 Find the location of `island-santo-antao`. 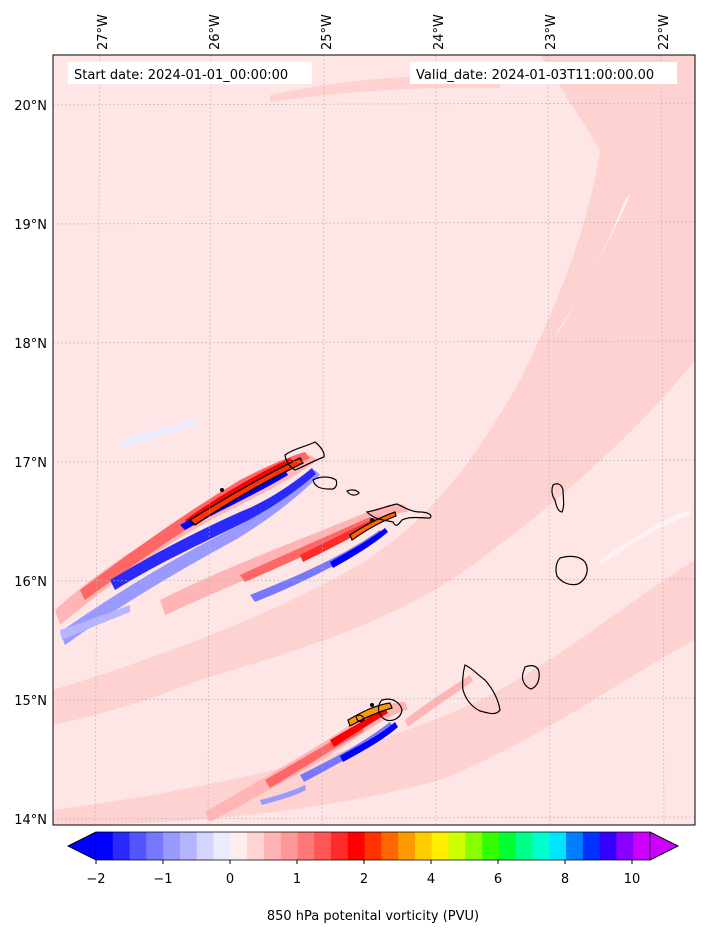

island-santo-antao is located at coordinates (304, 456).